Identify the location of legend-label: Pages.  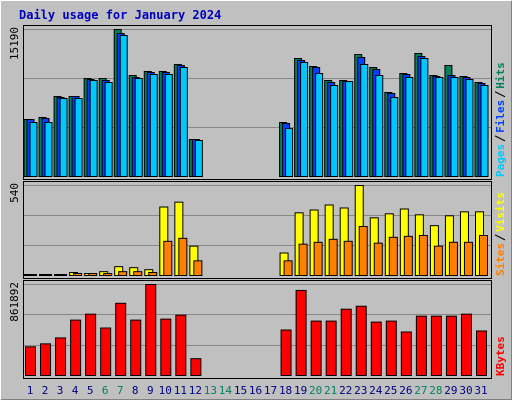
(500, 160).